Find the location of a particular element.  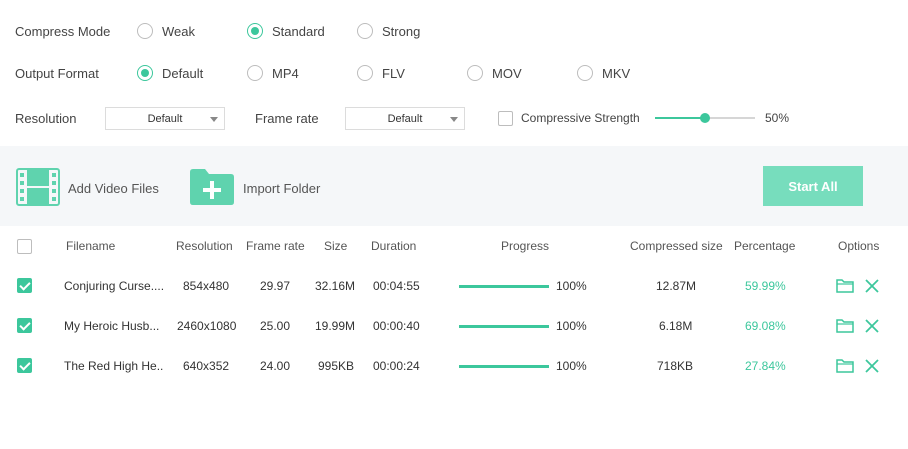

col-size: Size is located at coordinates (336, 246).